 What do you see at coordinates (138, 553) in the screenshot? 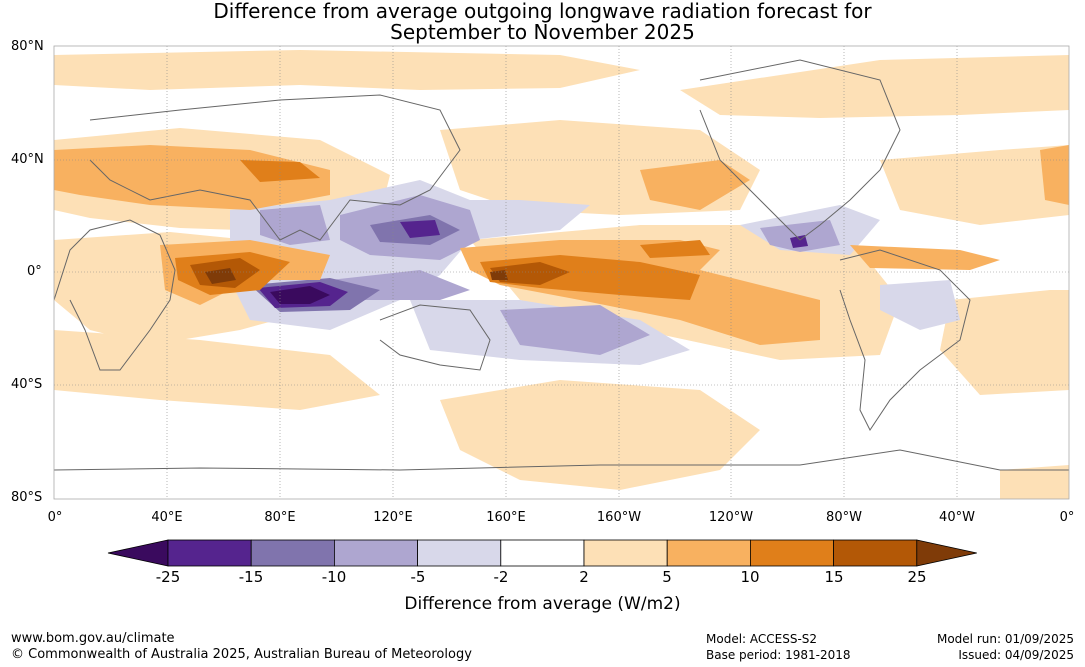
I see `colorbar-min-extend` at bounding box center [138, 553].